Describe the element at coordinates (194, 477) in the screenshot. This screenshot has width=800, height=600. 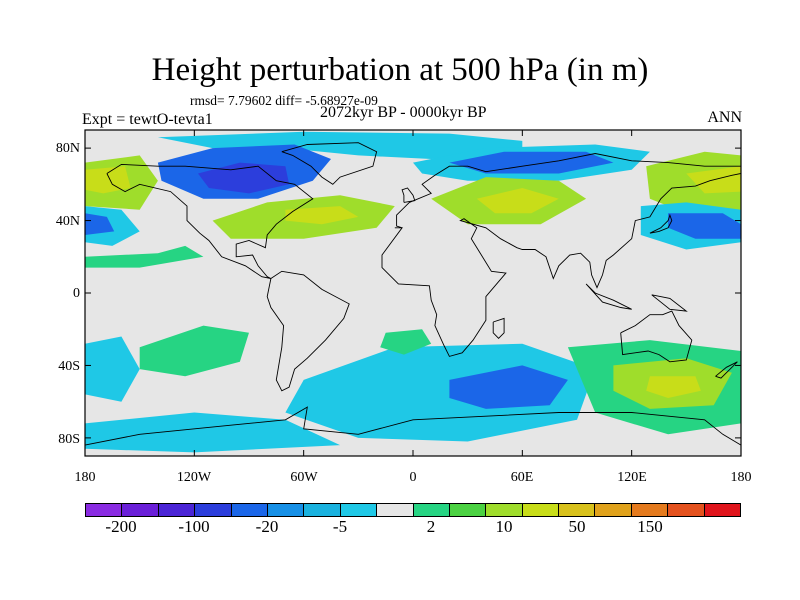
I see `lon-label-120w: 120W` at that location.